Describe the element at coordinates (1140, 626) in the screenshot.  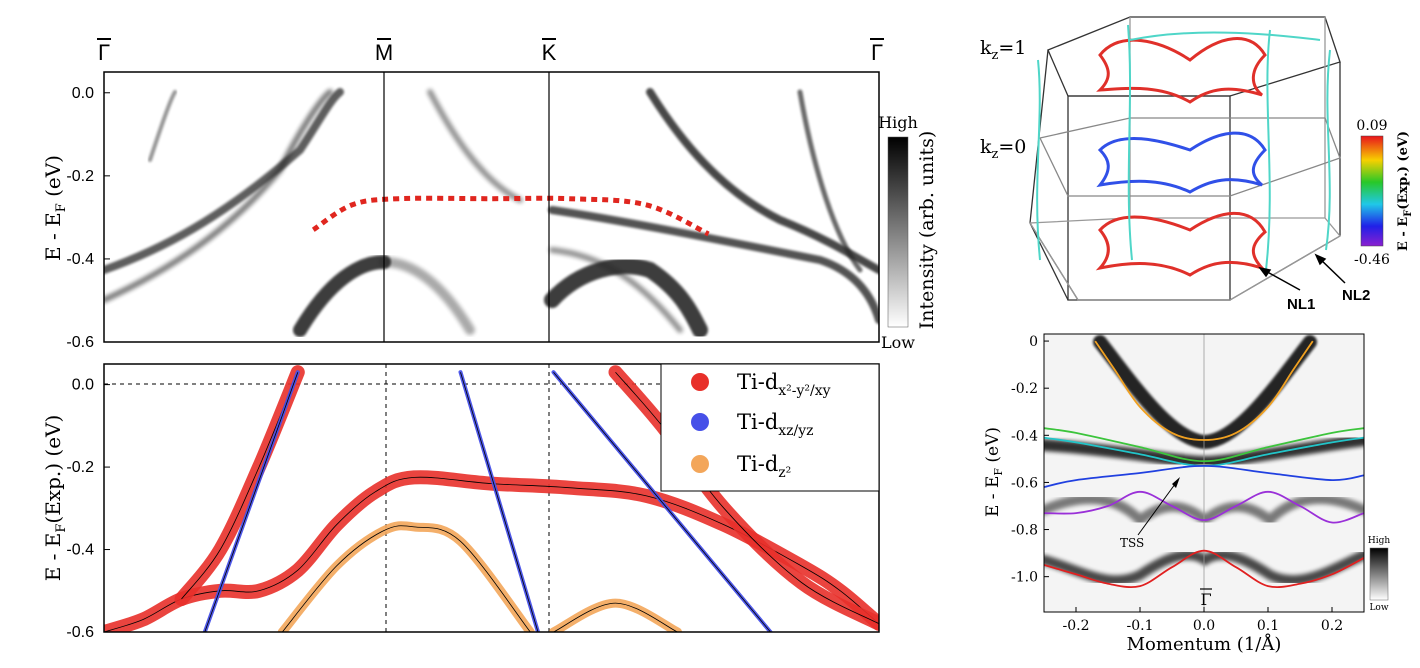
I see `momentum-x-tick-label: -0.1` at that location.